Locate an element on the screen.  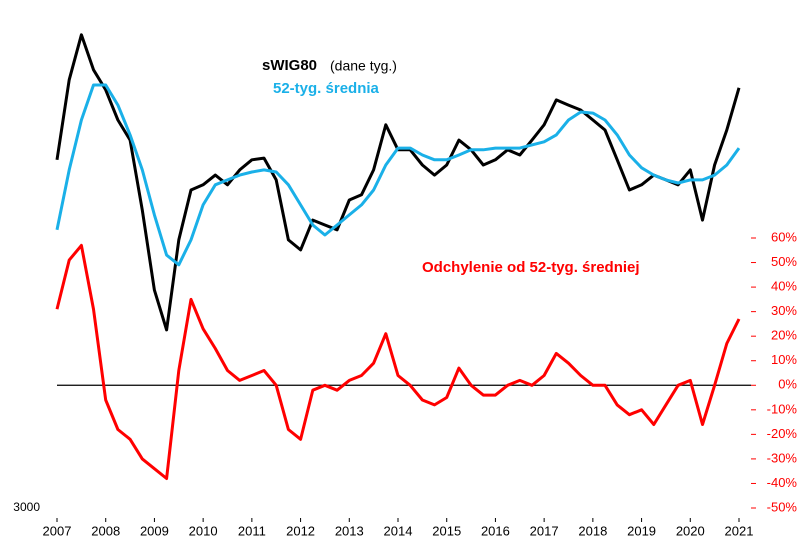
x-tick-label: 2008 is located at coordinates (105, 530).